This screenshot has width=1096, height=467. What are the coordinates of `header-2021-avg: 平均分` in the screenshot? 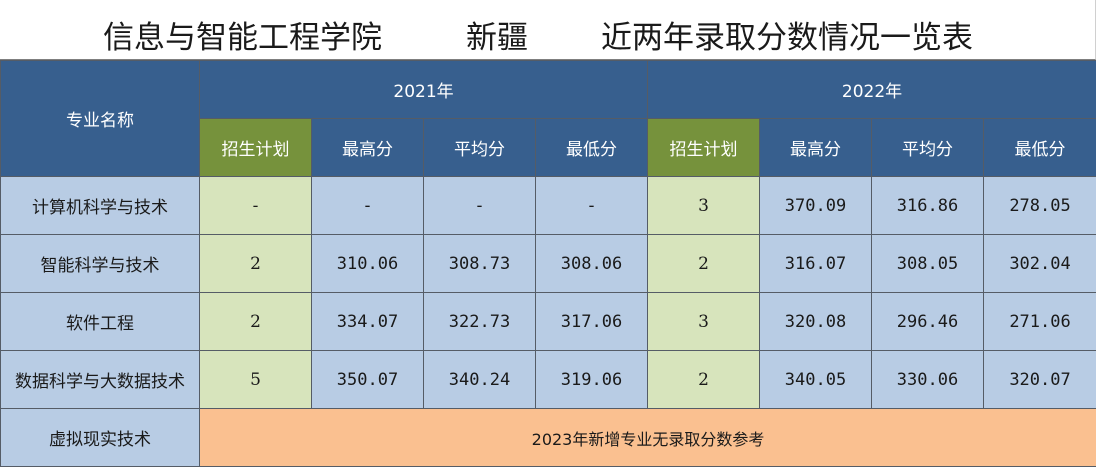 It's located at (480, 148).